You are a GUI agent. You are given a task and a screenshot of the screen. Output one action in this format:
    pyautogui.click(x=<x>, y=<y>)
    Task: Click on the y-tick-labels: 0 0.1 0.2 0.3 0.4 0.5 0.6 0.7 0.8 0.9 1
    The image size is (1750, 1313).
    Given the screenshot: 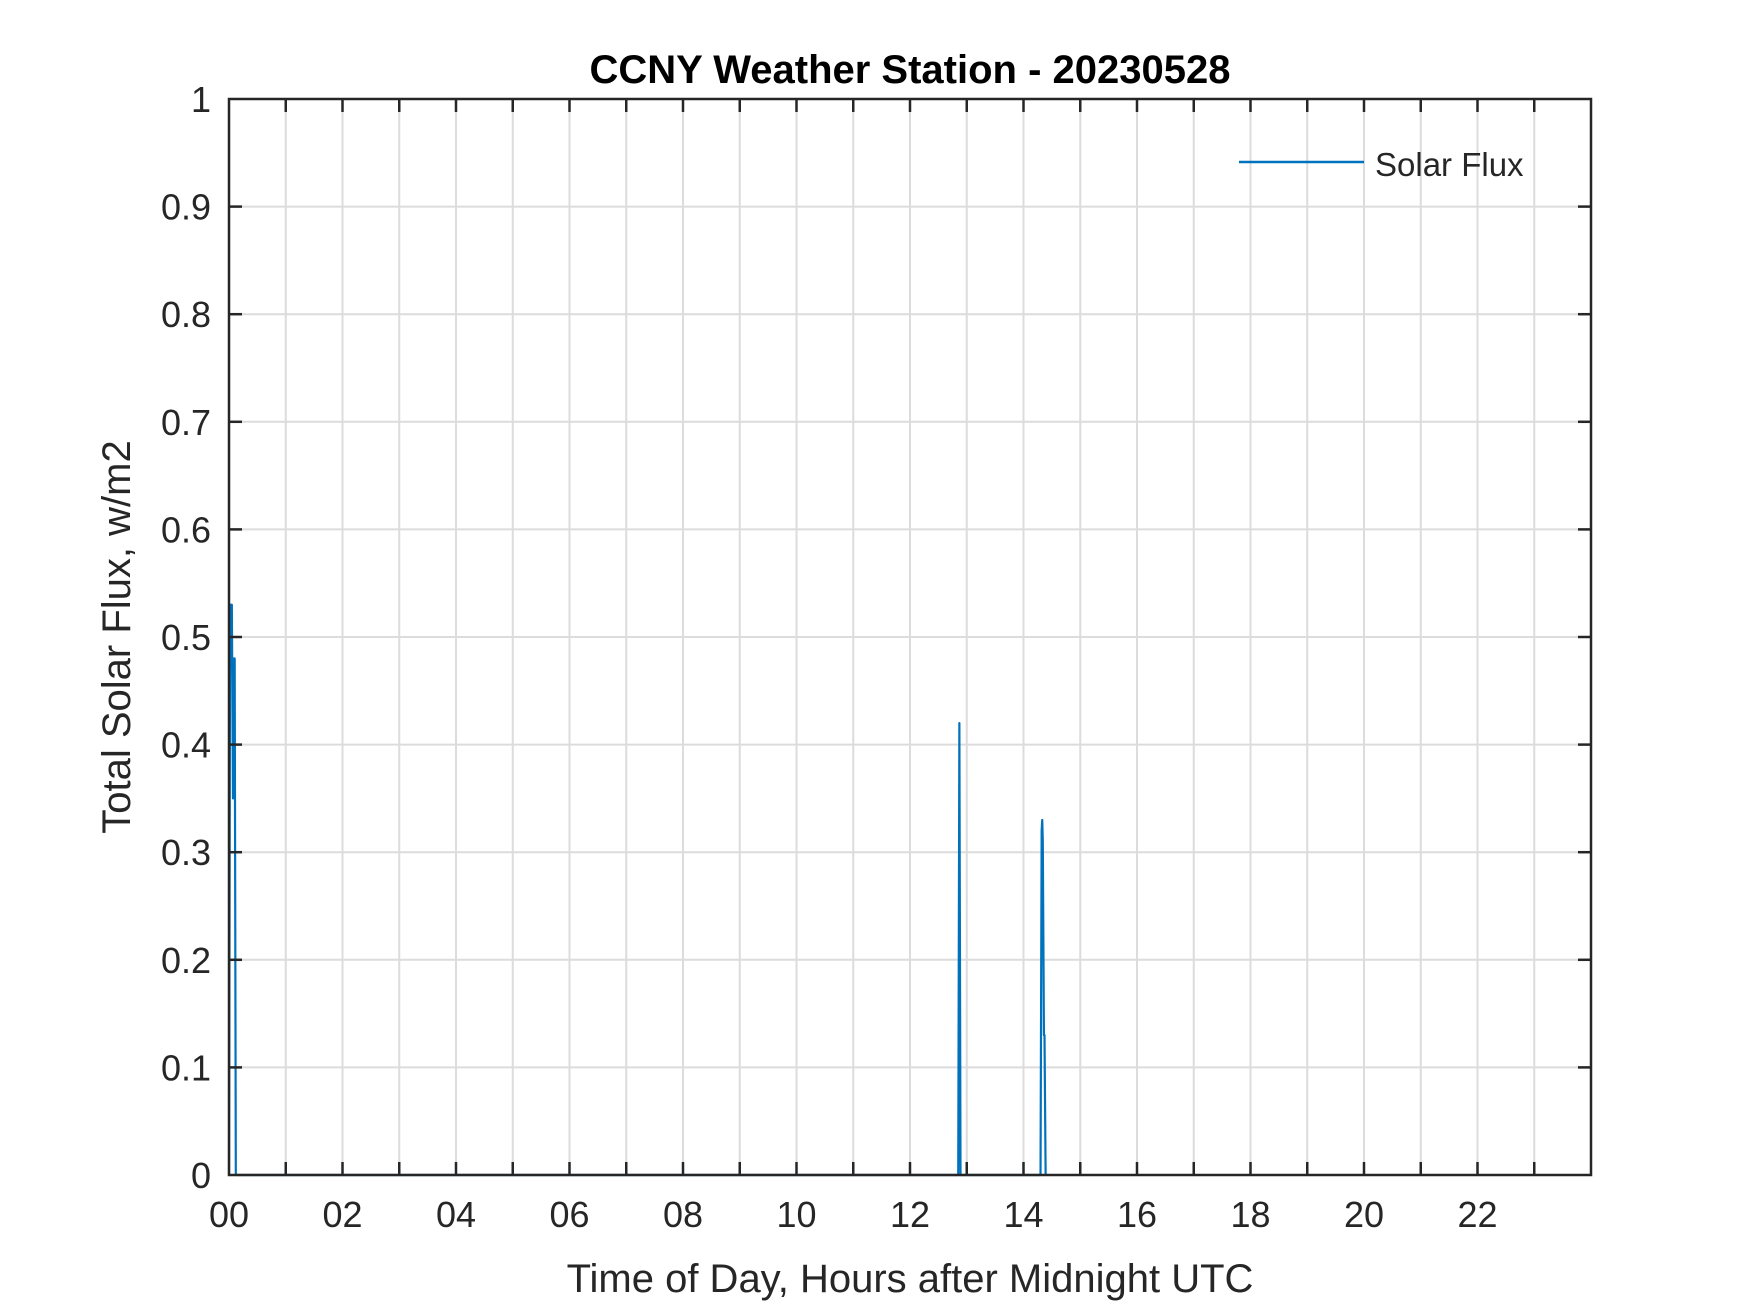 What is the action you would take?
    pyautogui.click(x=186, y=637)
    